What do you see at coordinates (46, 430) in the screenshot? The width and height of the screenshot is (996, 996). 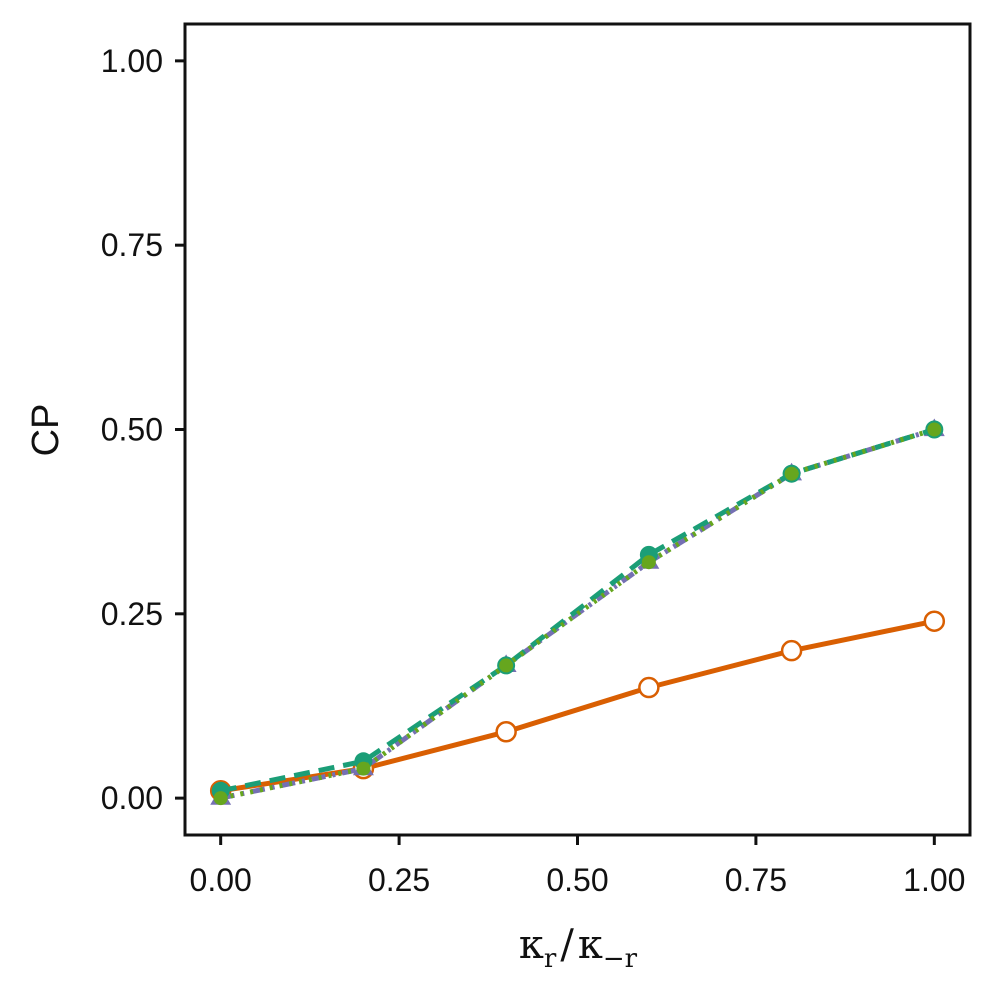 I see `y-axis-title: CP` at bounding box center [46, 430].